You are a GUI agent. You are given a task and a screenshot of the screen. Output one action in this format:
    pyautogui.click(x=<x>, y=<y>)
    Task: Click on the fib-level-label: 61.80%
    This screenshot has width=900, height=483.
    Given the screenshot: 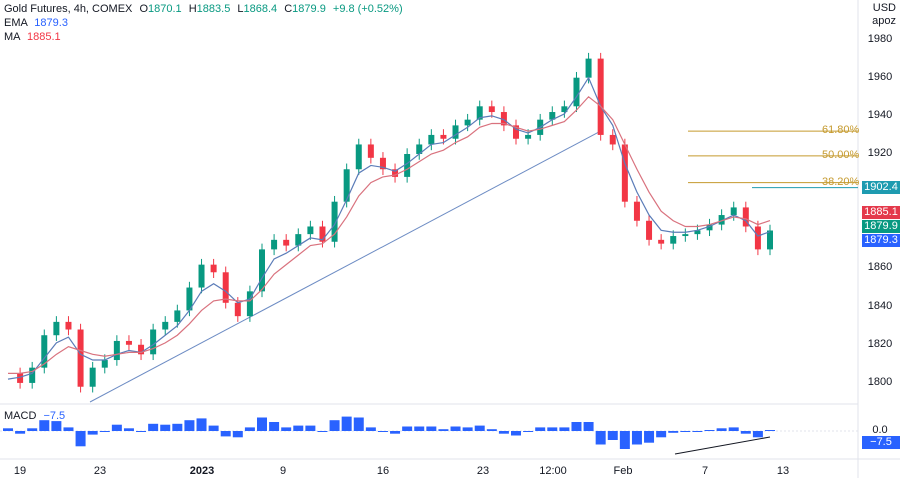 What is the action you would take?
    pyautogui.click(x=841, y=130)
    